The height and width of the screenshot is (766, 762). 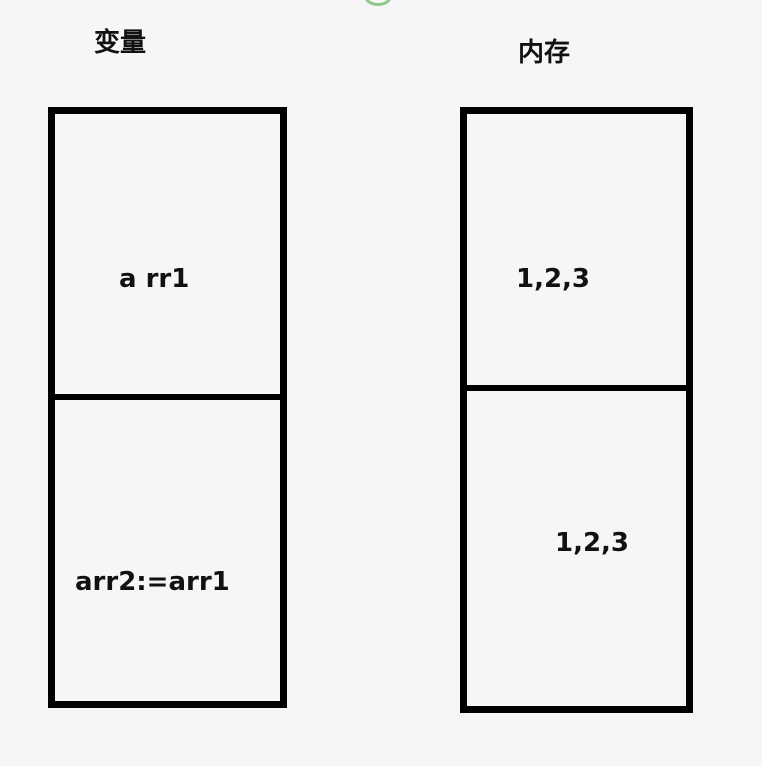 What do you see at coordinates (592, 543) in the screenshot?
I see `memory-cell-bottom: 1,2,3` at bounding box center [592, 543].